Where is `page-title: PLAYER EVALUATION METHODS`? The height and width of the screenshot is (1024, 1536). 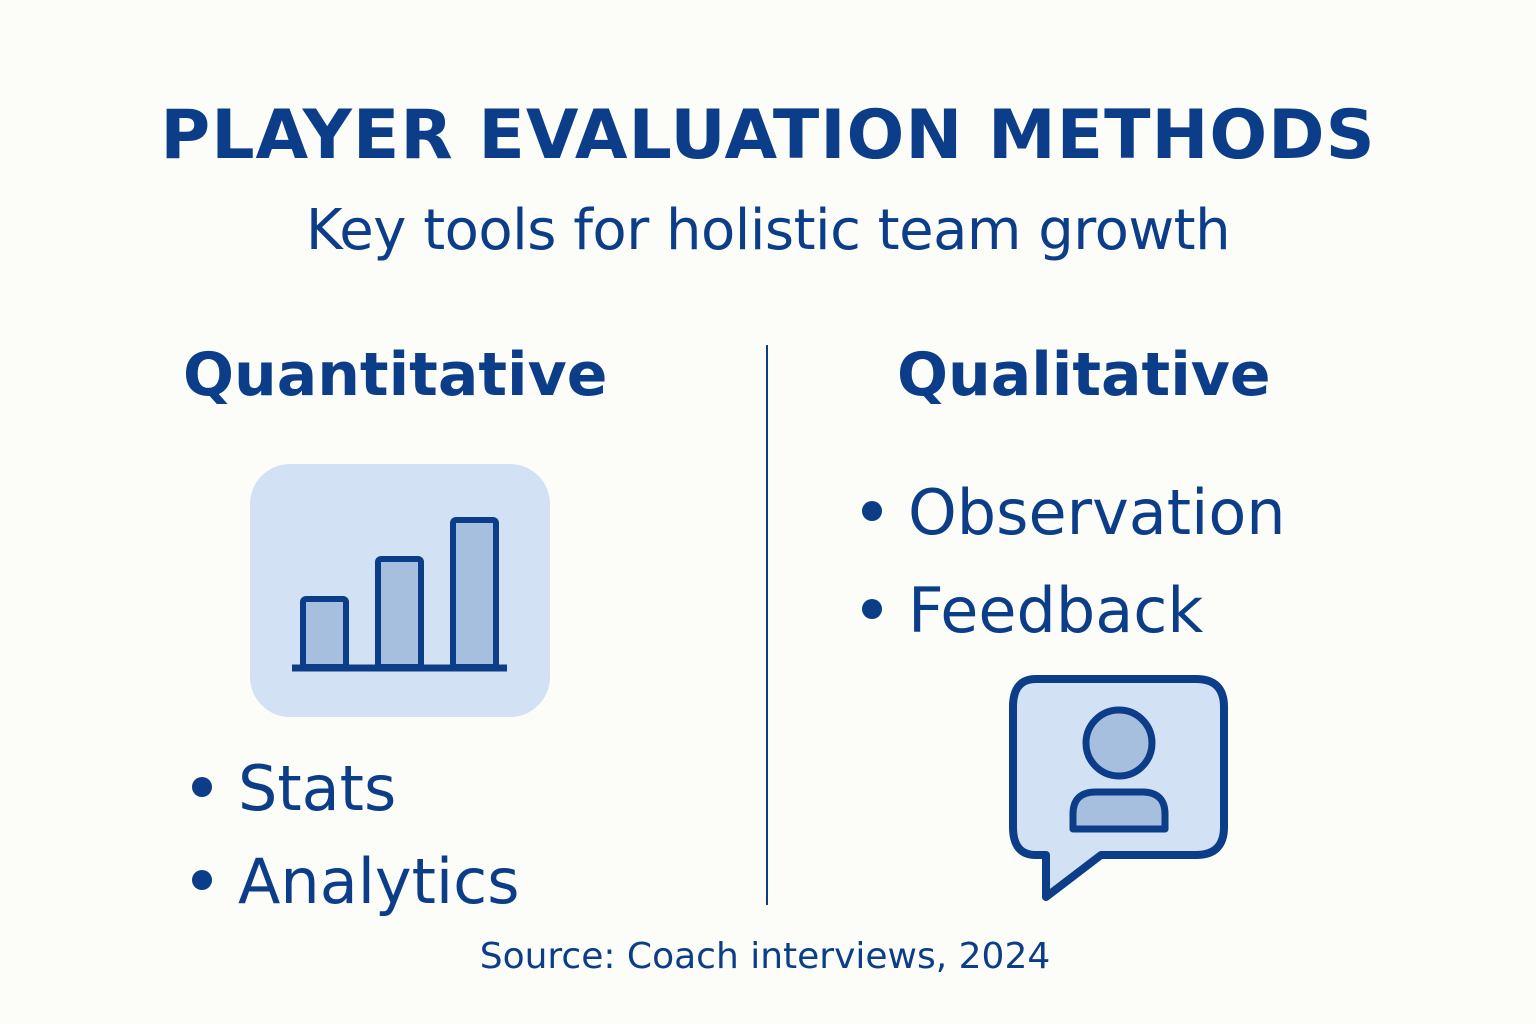
page-title: PLAYER EVALUATION METHODS is located at coordinates (768, 135).